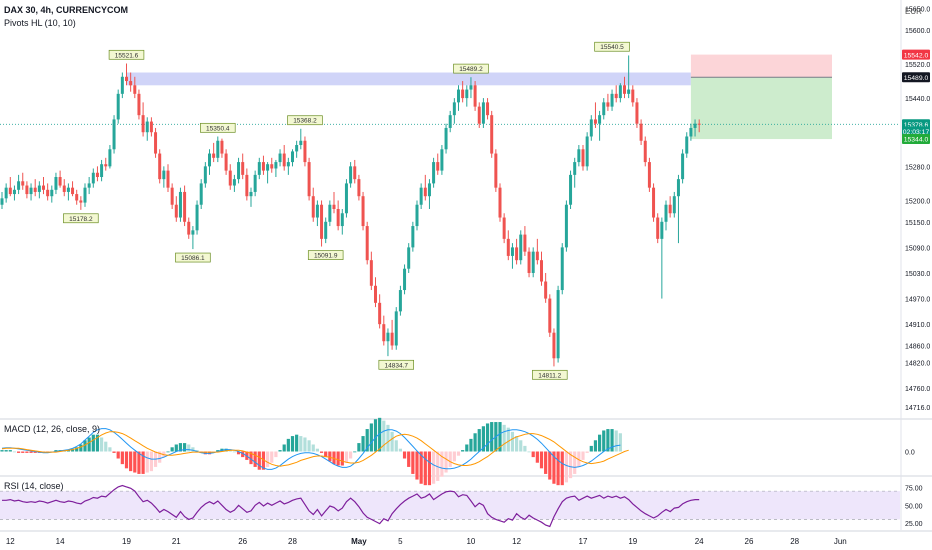 The width and height of the screenshot is (932, 550). Describe the element at coordinates (632, 541) in the screenshot. I see `time-tick-label: 19` at that location.